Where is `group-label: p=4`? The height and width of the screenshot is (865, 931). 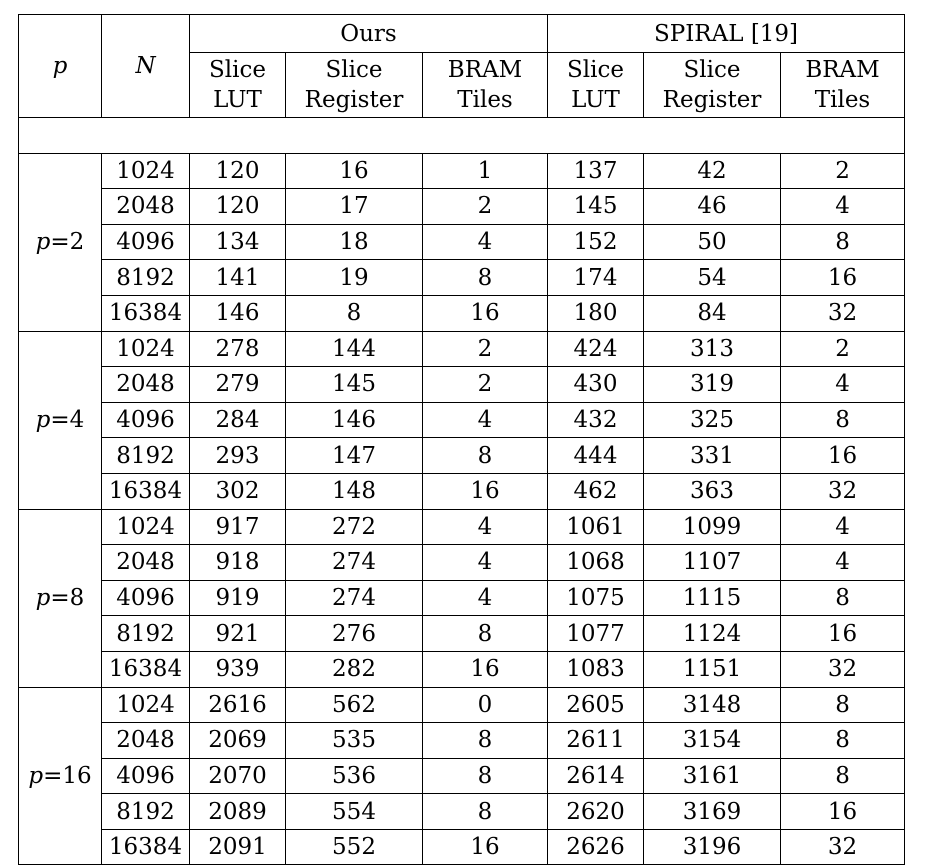
group-label: p=4 is located at coordinates (60, 420).